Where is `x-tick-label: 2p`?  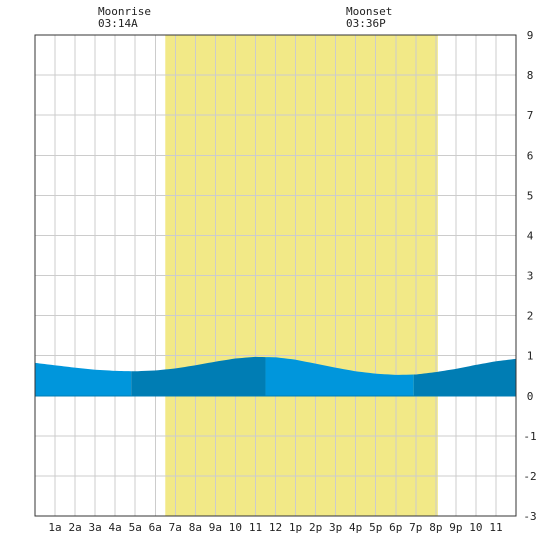
x-tick-label: 2p is located at coordinates (315, 527).